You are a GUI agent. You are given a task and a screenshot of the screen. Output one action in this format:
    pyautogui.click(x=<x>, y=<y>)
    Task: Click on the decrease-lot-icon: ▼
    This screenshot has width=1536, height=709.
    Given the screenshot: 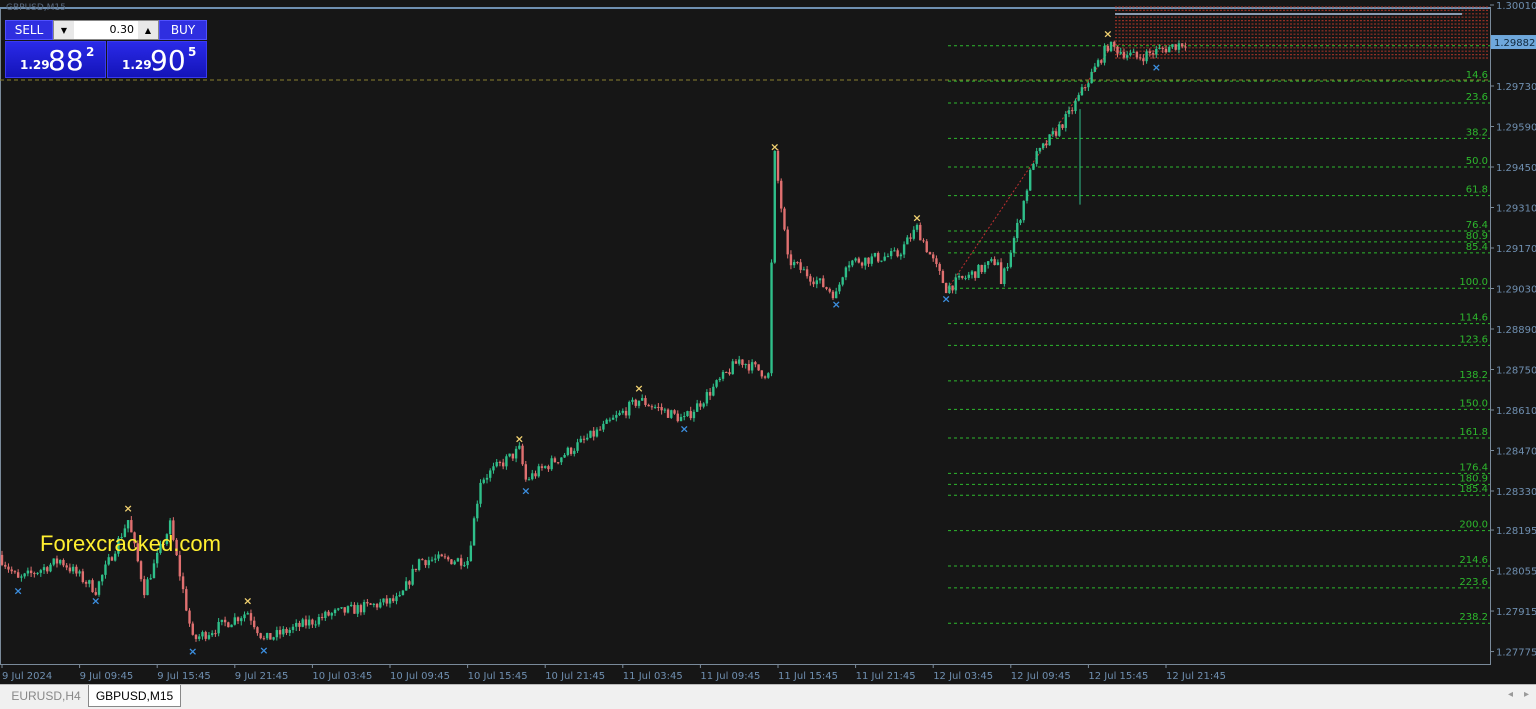 What is the action you would take?
    pyautogui.click(x=64, y=30)
    